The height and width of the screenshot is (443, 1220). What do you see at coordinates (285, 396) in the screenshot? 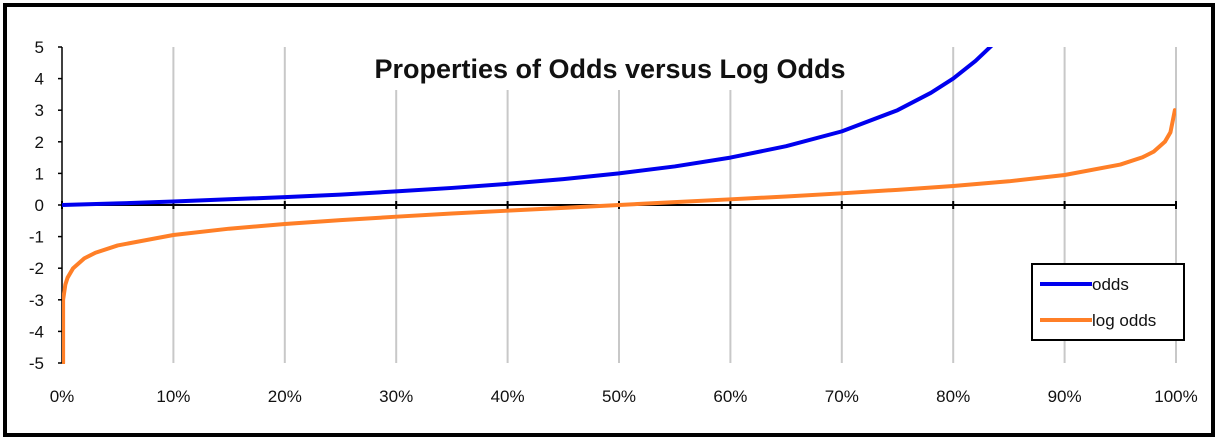
I see `x-tick-label: 20%` at bounding box center [285, 396].